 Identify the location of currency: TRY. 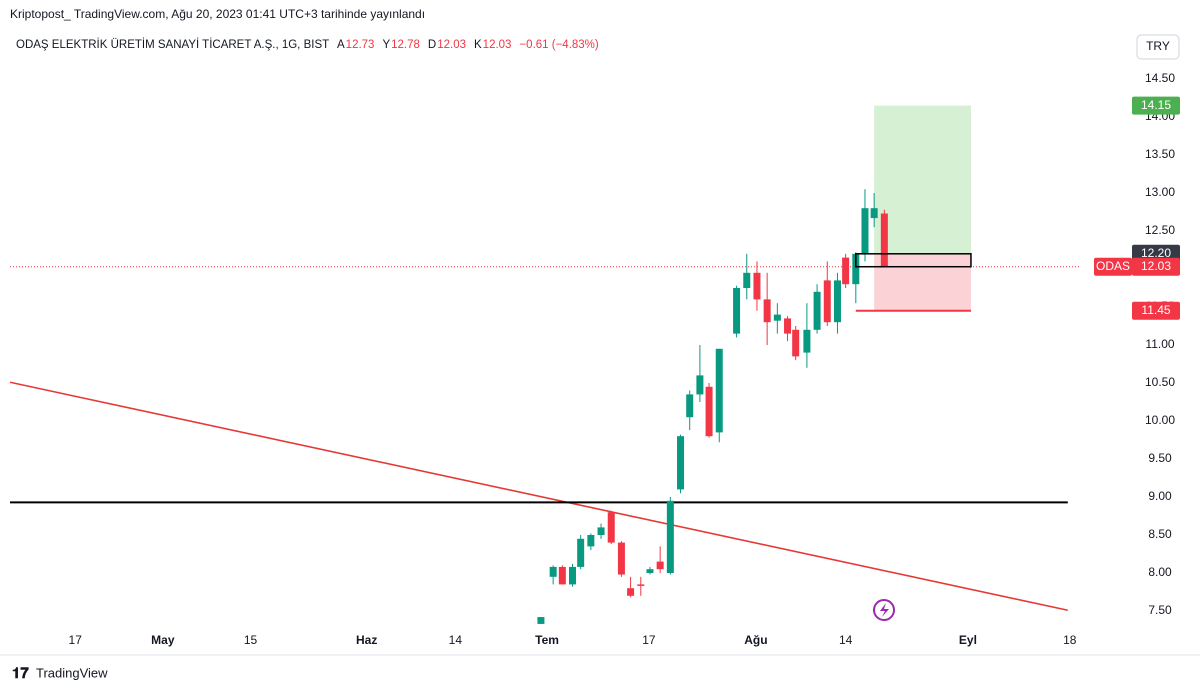
(1158, 46).